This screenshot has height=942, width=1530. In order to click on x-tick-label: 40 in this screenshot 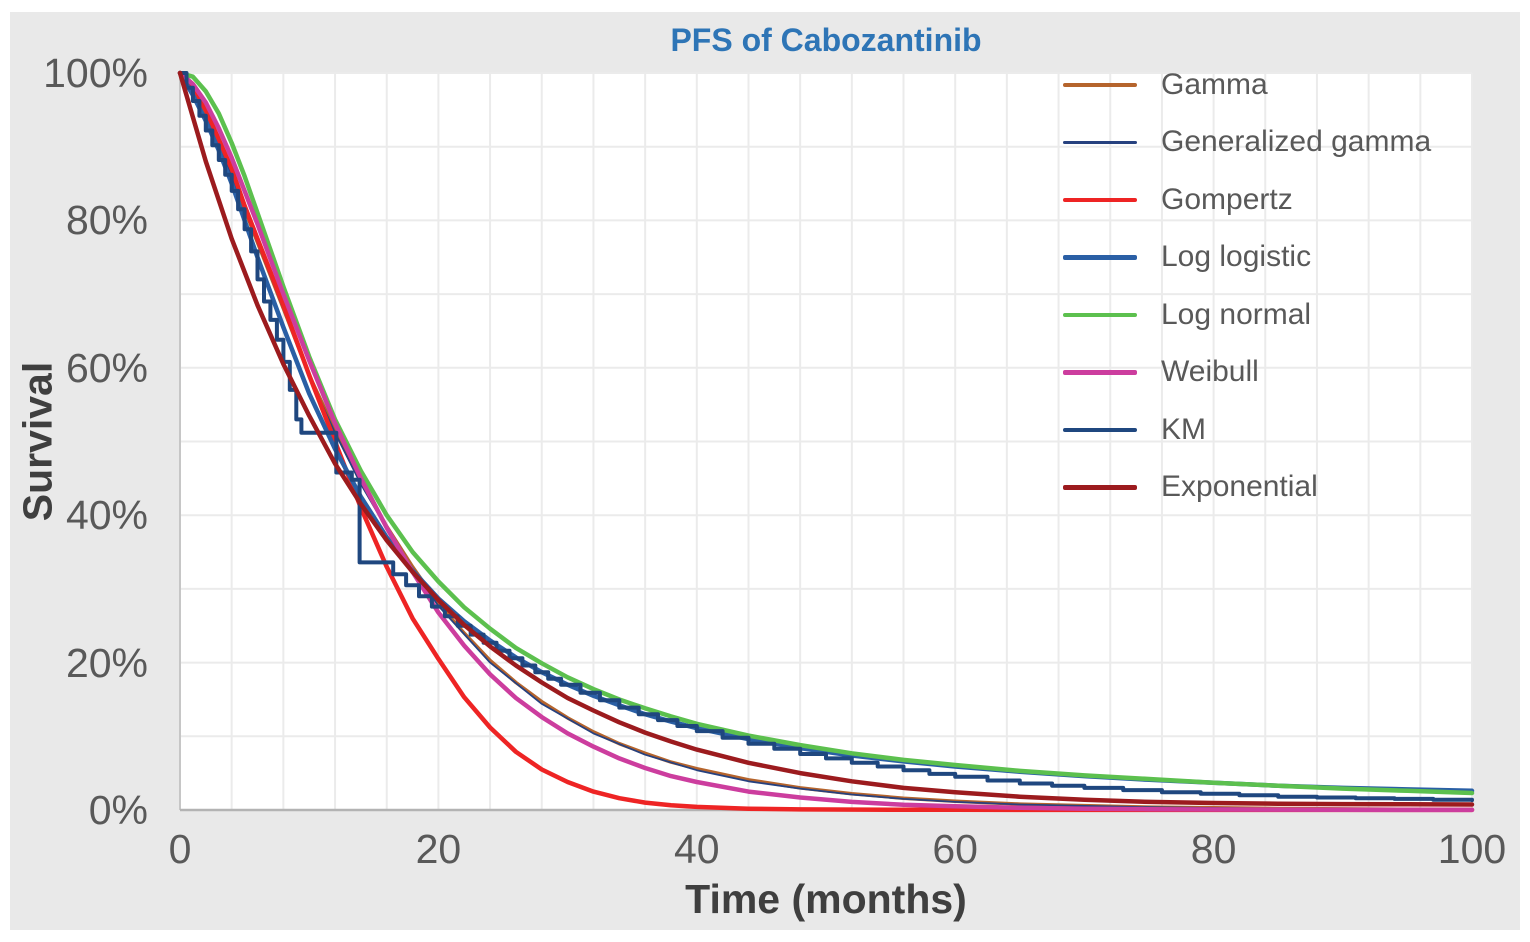, I will do `click(696, 849)`.